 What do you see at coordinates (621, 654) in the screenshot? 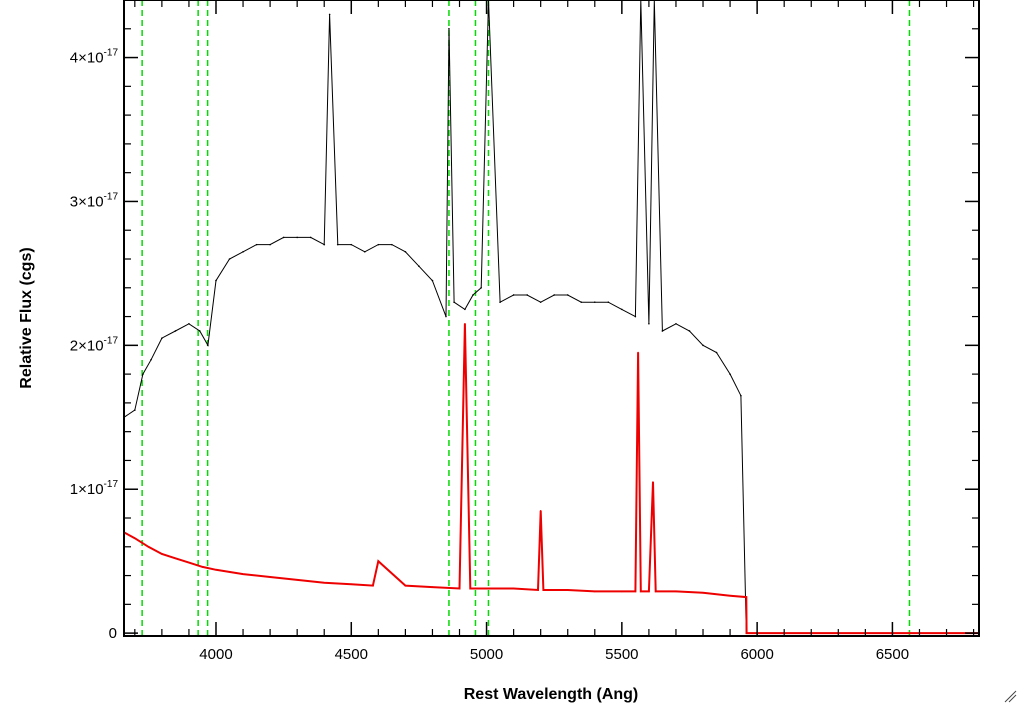
I see `x-tick-label-3: 5500` at bounding box center [621, 654].